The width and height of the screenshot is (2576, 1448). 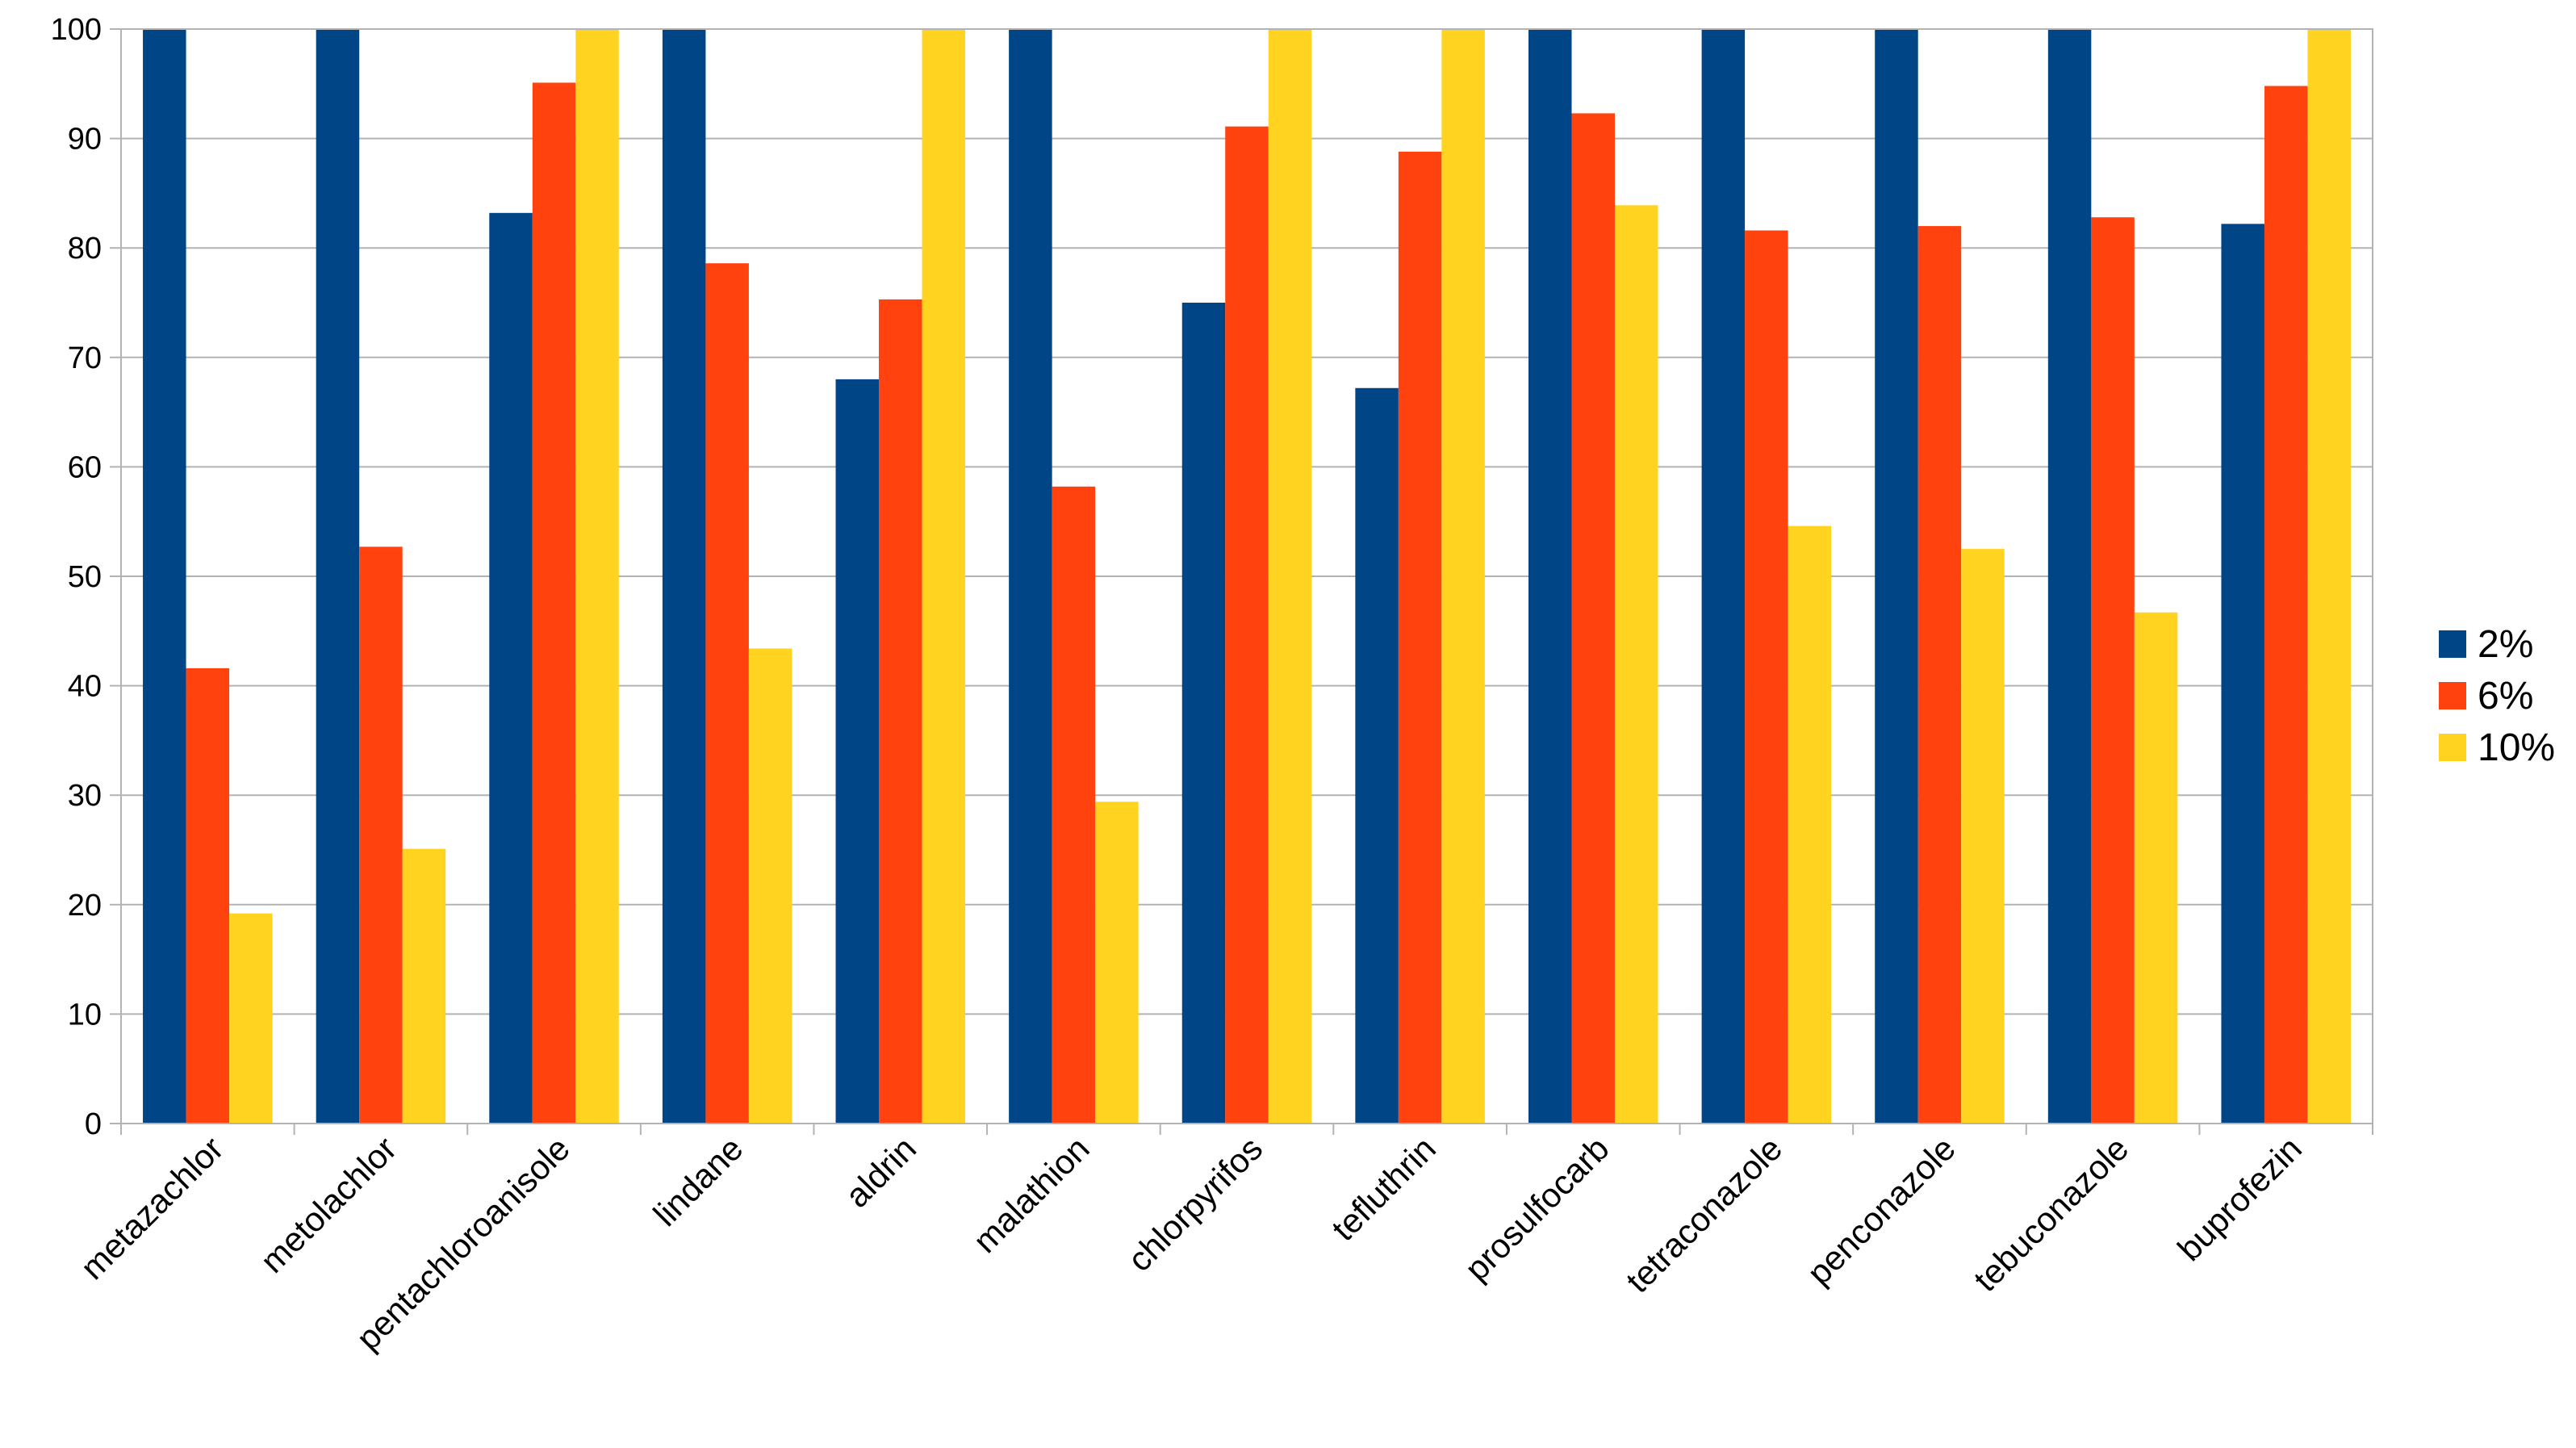 I want to click on bar-buprofezin-6pct, so click(x=2286, y=605).